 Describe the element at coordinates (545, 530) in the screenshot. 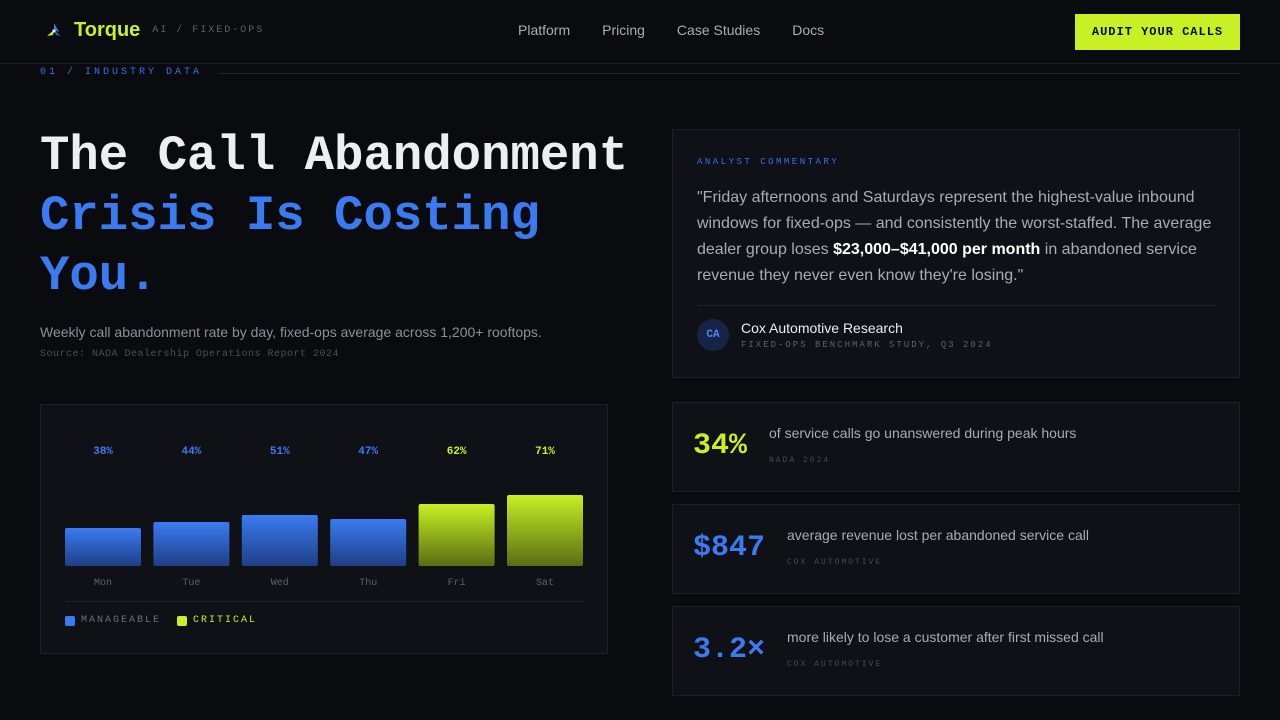

I see `bar-sat` at that location.